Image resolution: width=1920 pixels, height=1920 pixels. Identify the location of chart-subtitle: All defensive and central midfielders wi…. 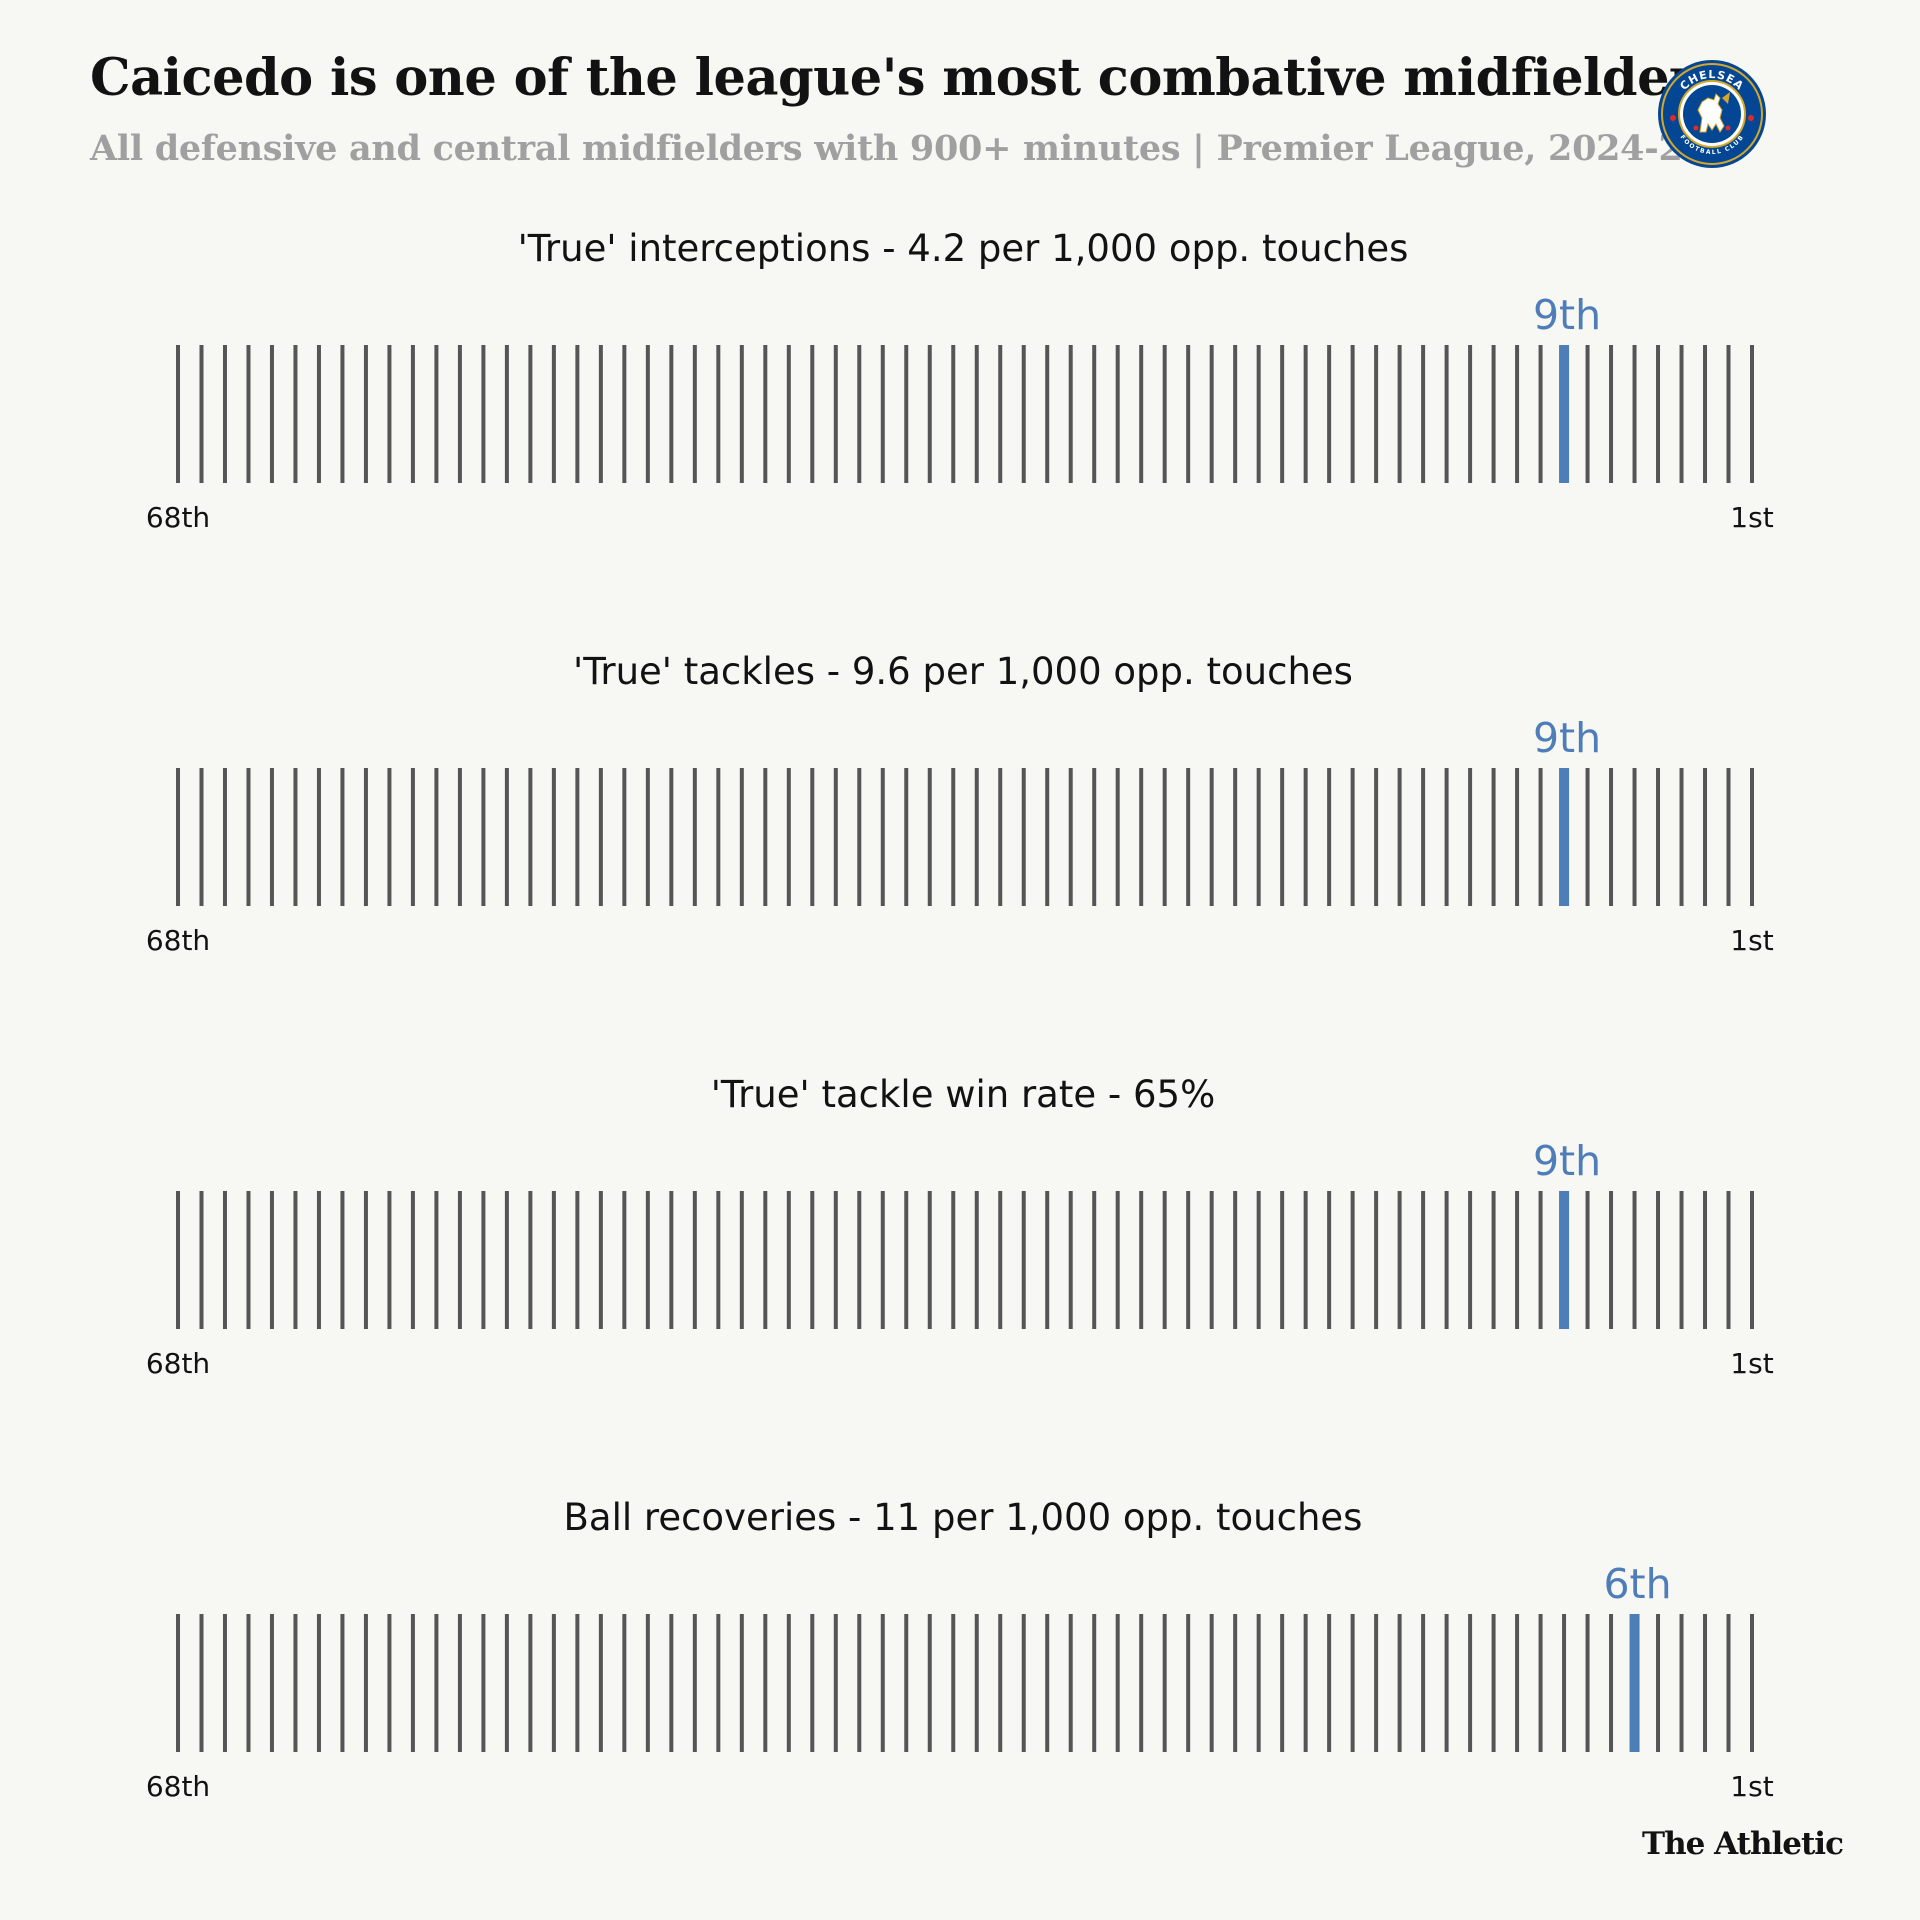
(898, 148).